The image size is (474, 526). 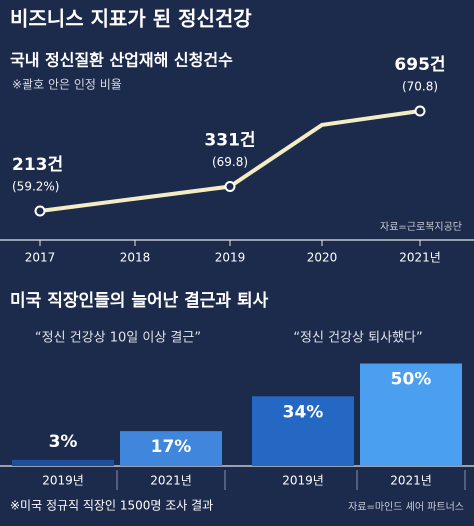 What do you see at coordinates (40, 258) in the screenshot?
I see `x-tick-label: 2017` at bounding box center [40, 258].